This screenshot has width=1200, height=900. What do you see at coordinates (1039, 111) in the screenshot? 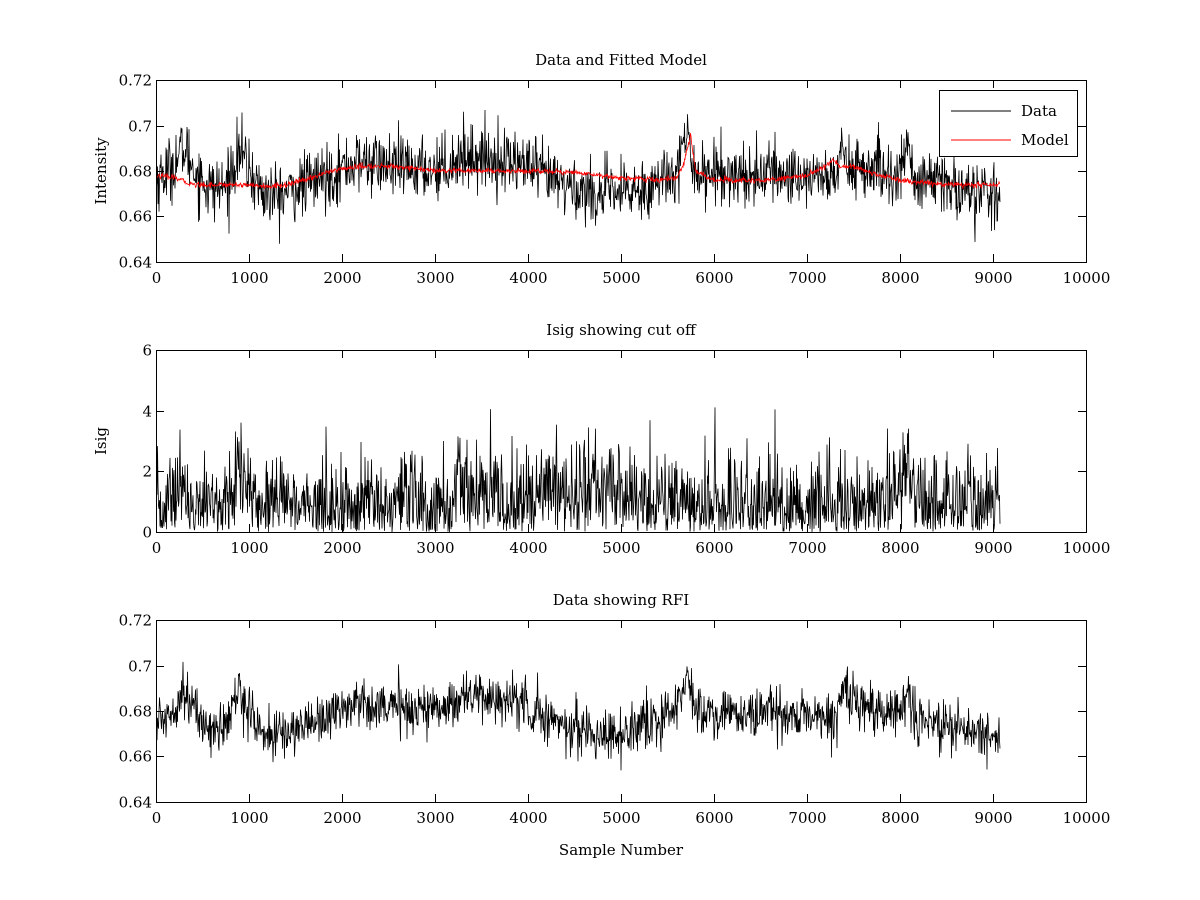
I see `legend-label-data: Data` at bounding box center [1039, 111].